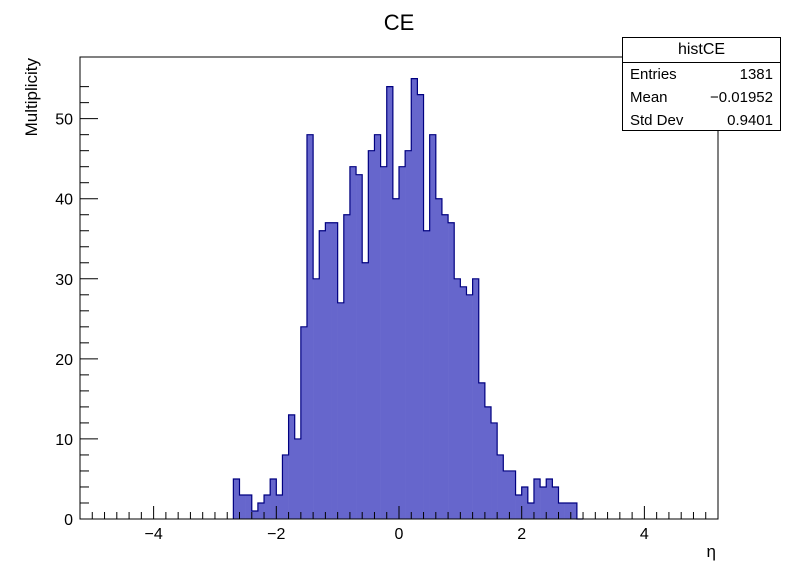  Describe the element at coordinates (399, 534) in the screenshot. I see `x-tick-label: 0` at that location.